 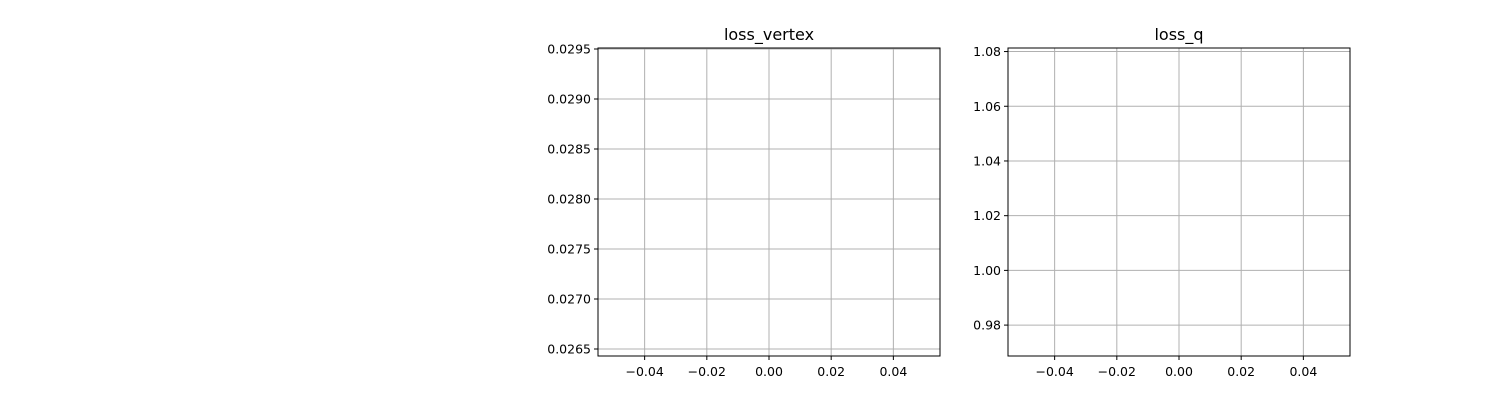 I want to click on y-tick-label-vertex-2: 0.0275, so click(x=569, y=249).